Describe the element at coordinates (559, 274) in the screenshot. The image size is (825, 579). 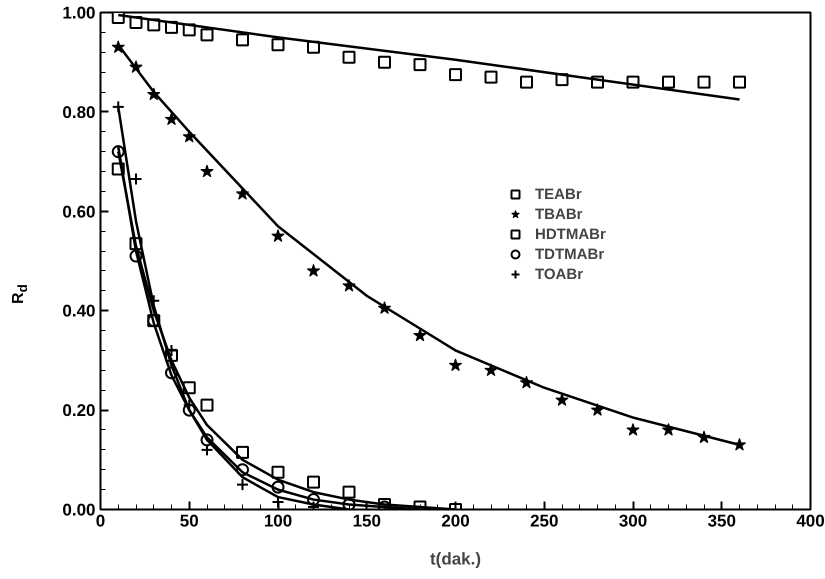
I see `legend-label: TOABr` at that location.